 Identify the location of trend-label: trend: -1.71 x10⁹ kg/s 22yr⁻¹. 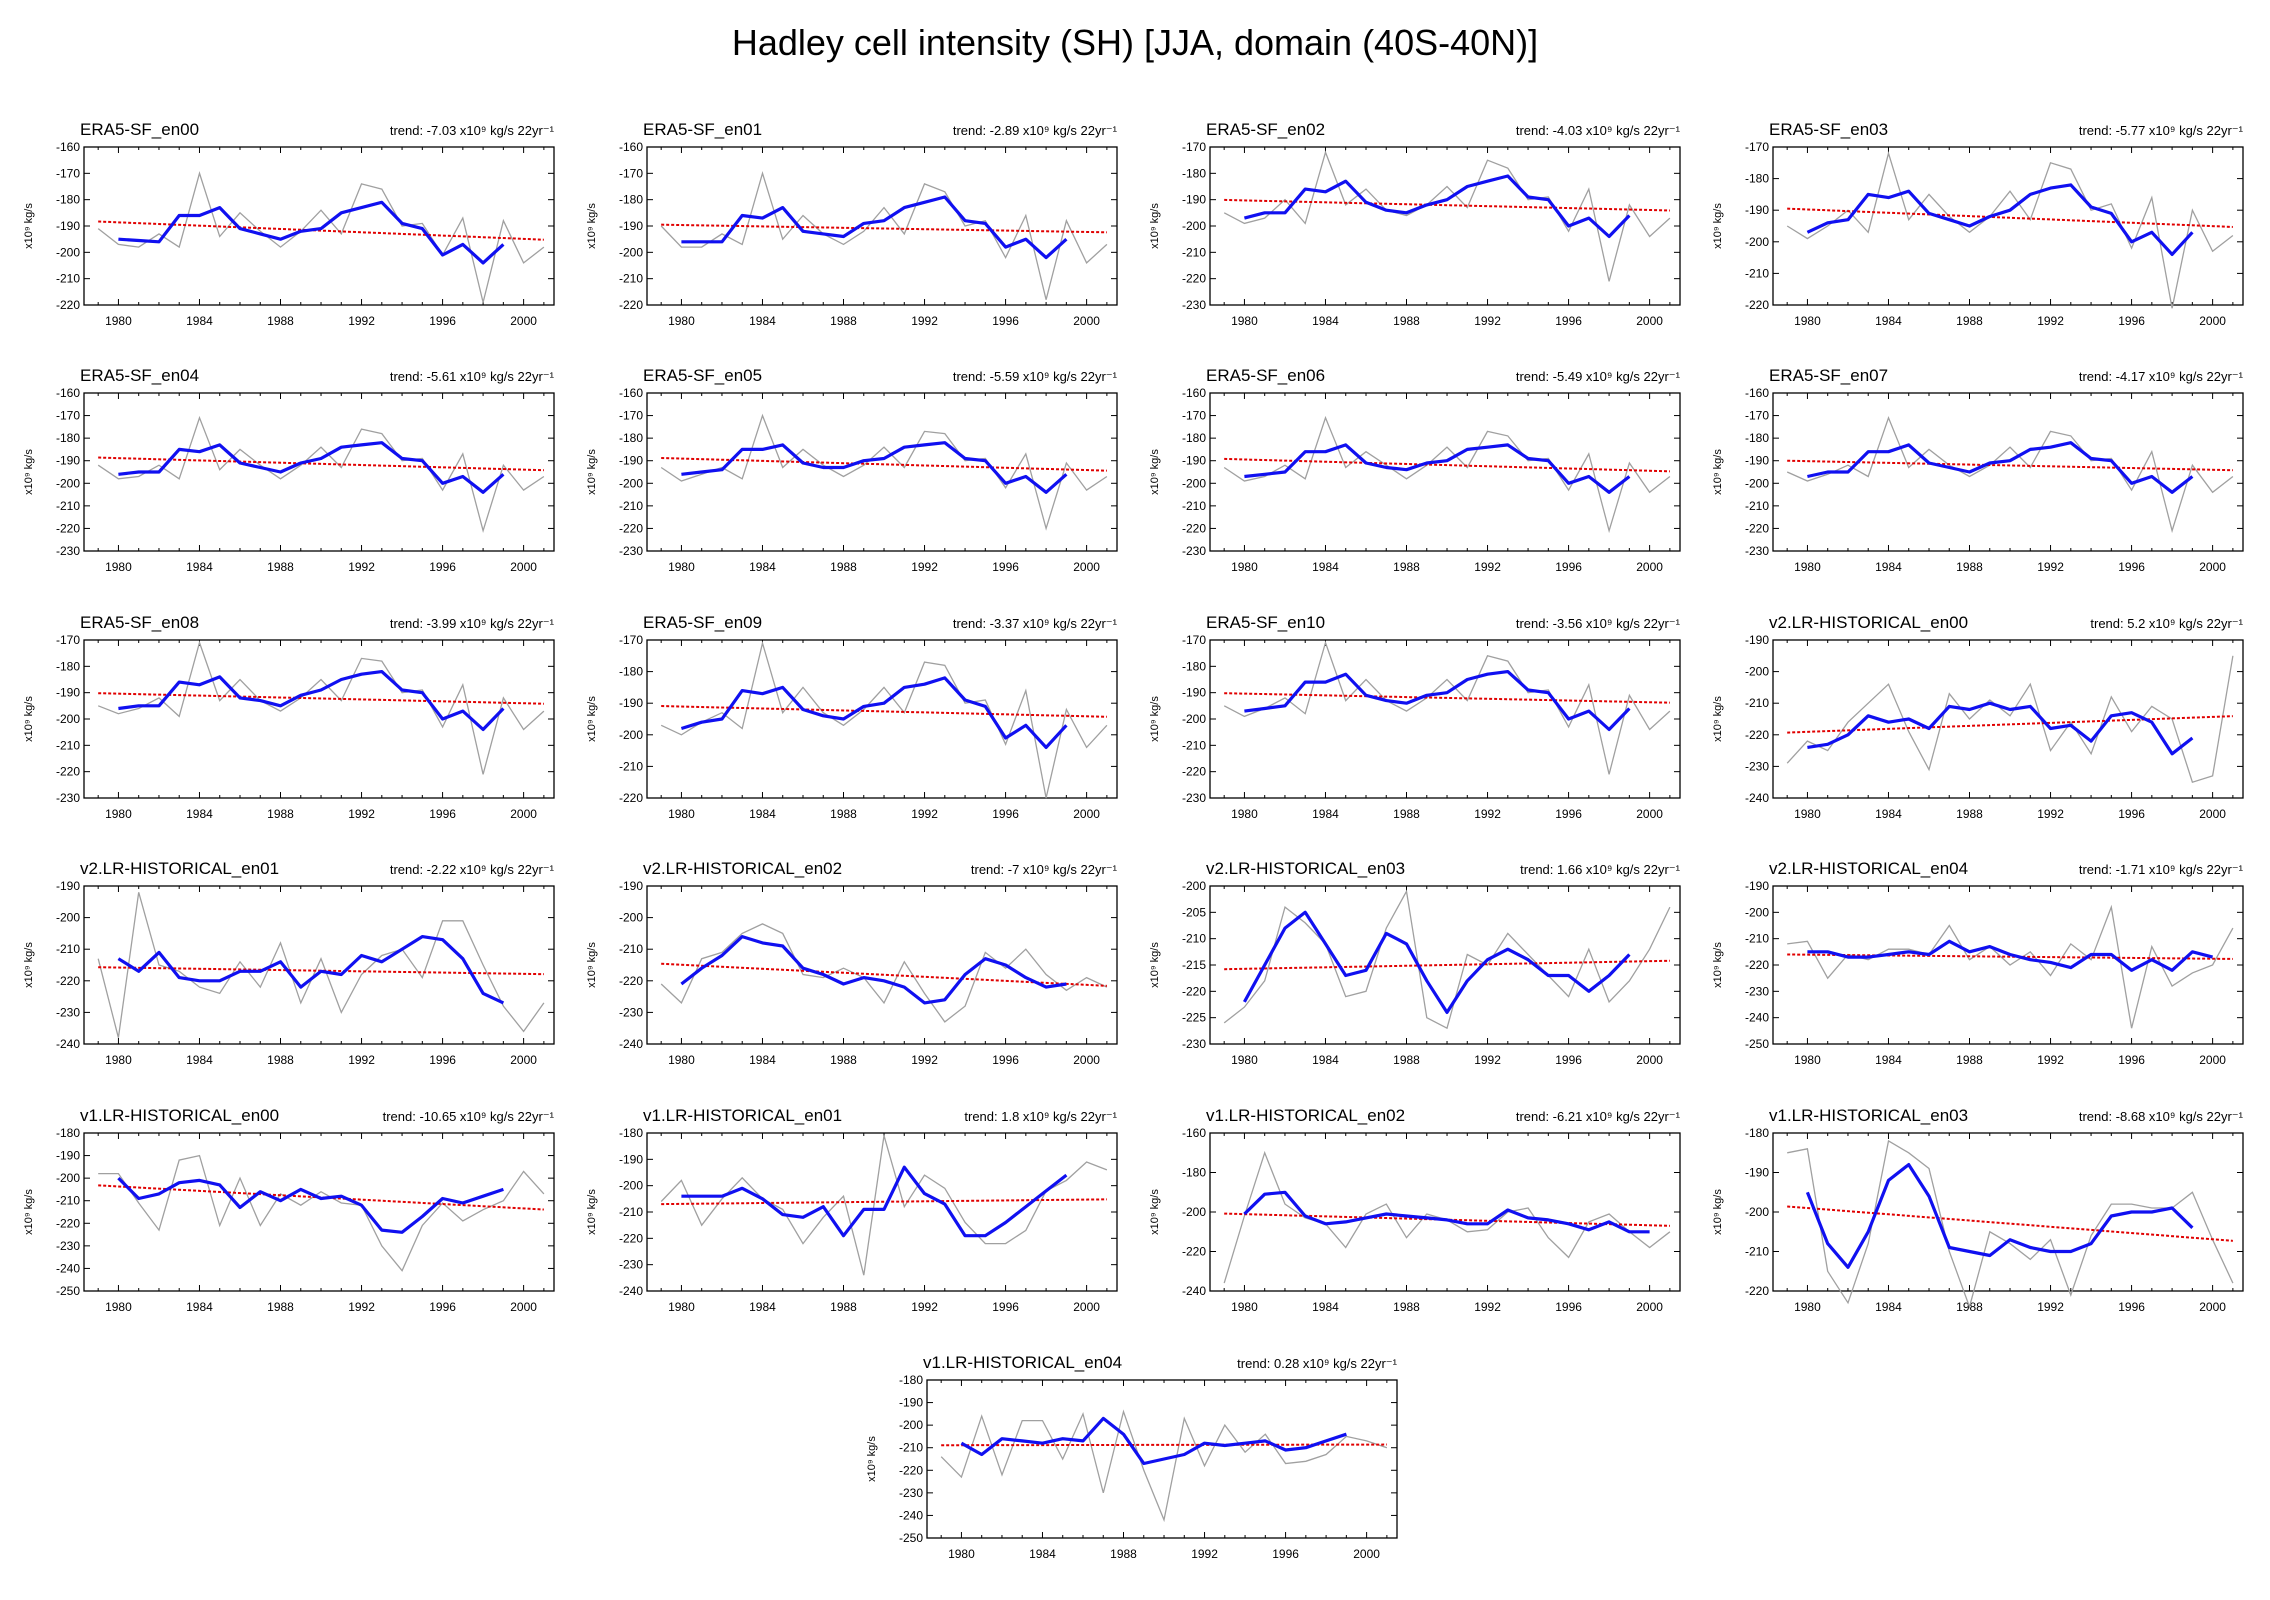
(2161, 869).